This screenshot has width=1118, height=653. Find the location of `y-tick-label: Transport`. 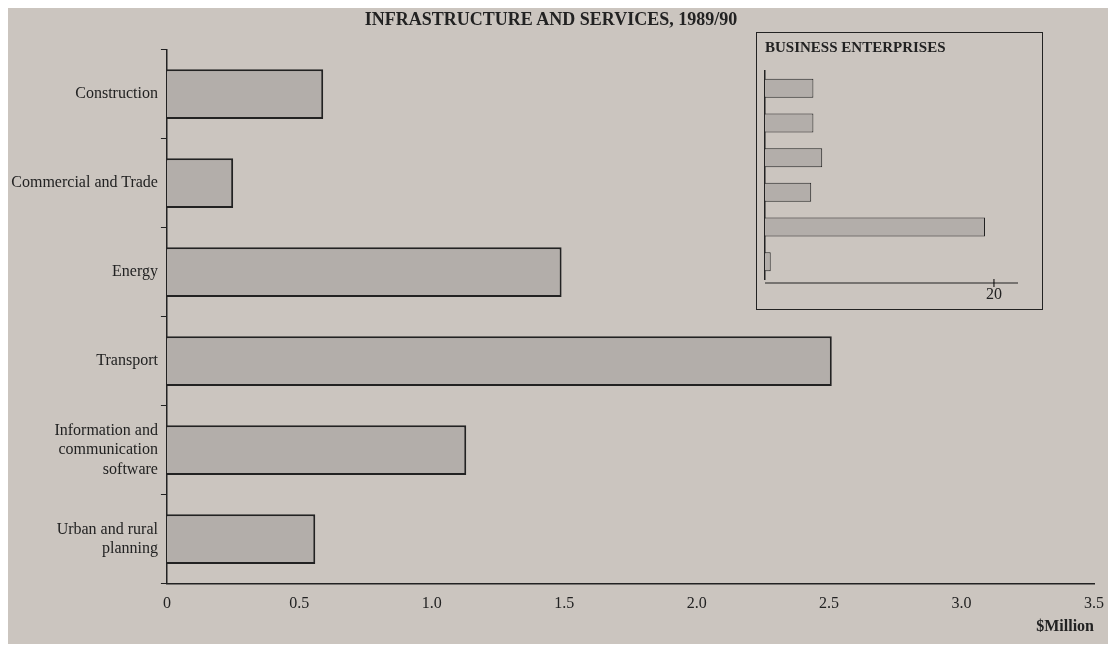

y-tick-label: Transport is located at coordinates (127, 360).